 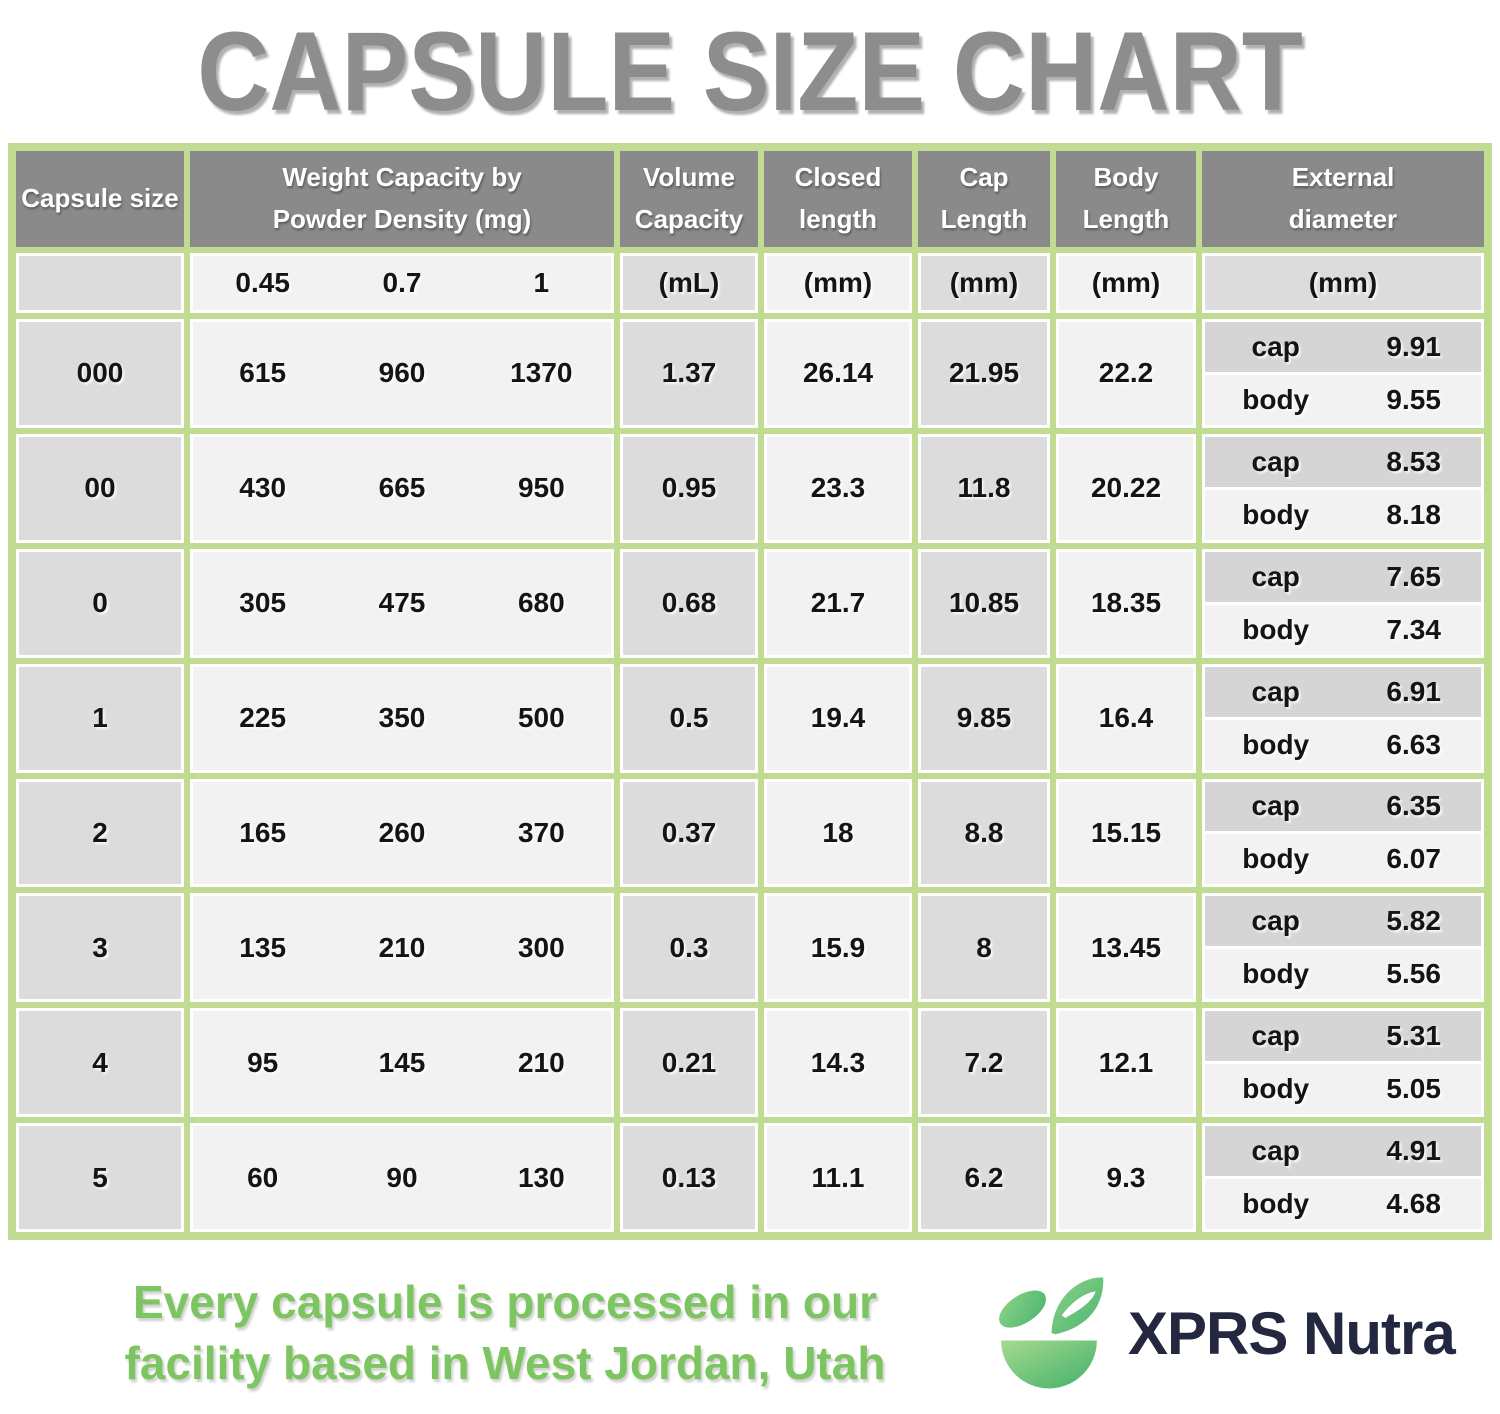 What do you see at coordinates (100, 1177) in the screenshot?
I see `capsule-size-cell: 5` at bounding box center [100, 1177].